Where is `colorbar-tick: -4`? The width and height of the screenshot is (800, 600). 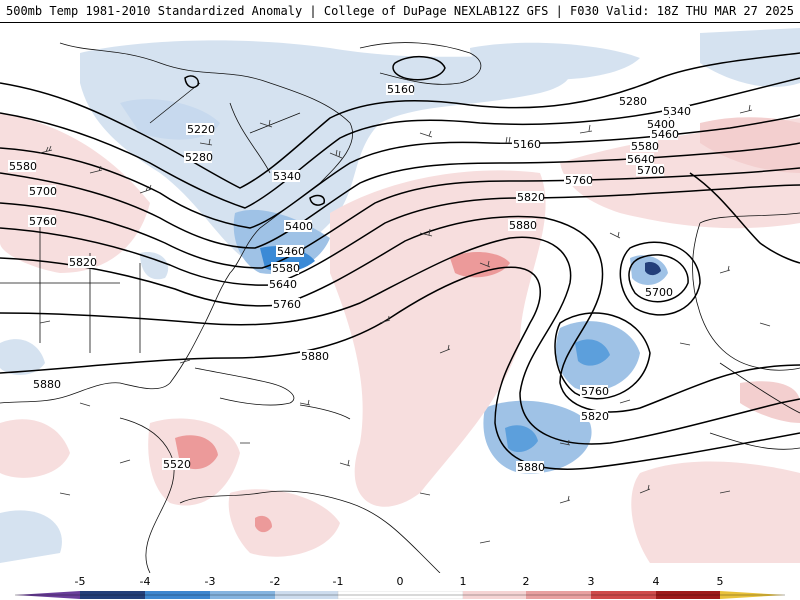 colorbar-tick: -4 is located at coordinates (145, 581).